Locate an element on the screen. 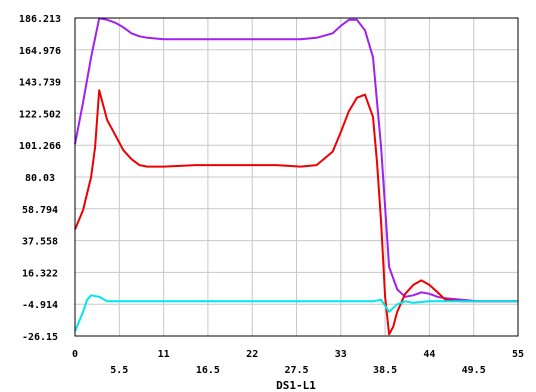  y-tick-label: 80.03 is located at coordinates (40, 178).